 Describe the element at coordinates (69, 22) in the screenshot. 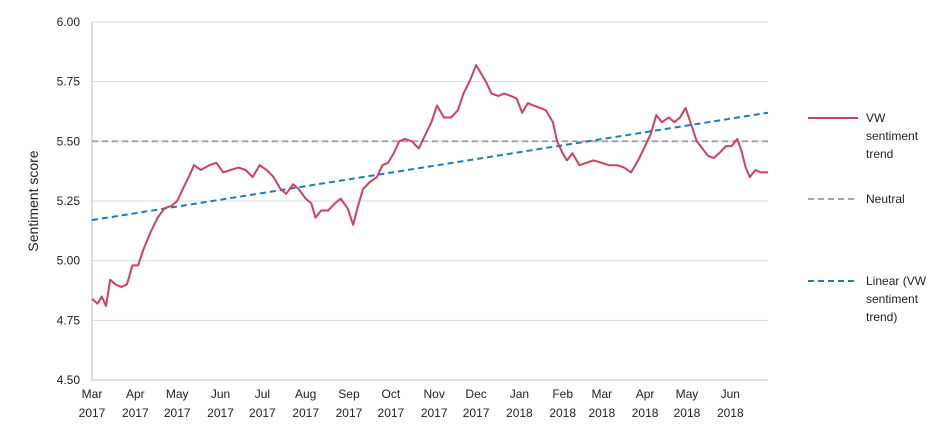

I see `y-tick-label: 6.00` at that location.